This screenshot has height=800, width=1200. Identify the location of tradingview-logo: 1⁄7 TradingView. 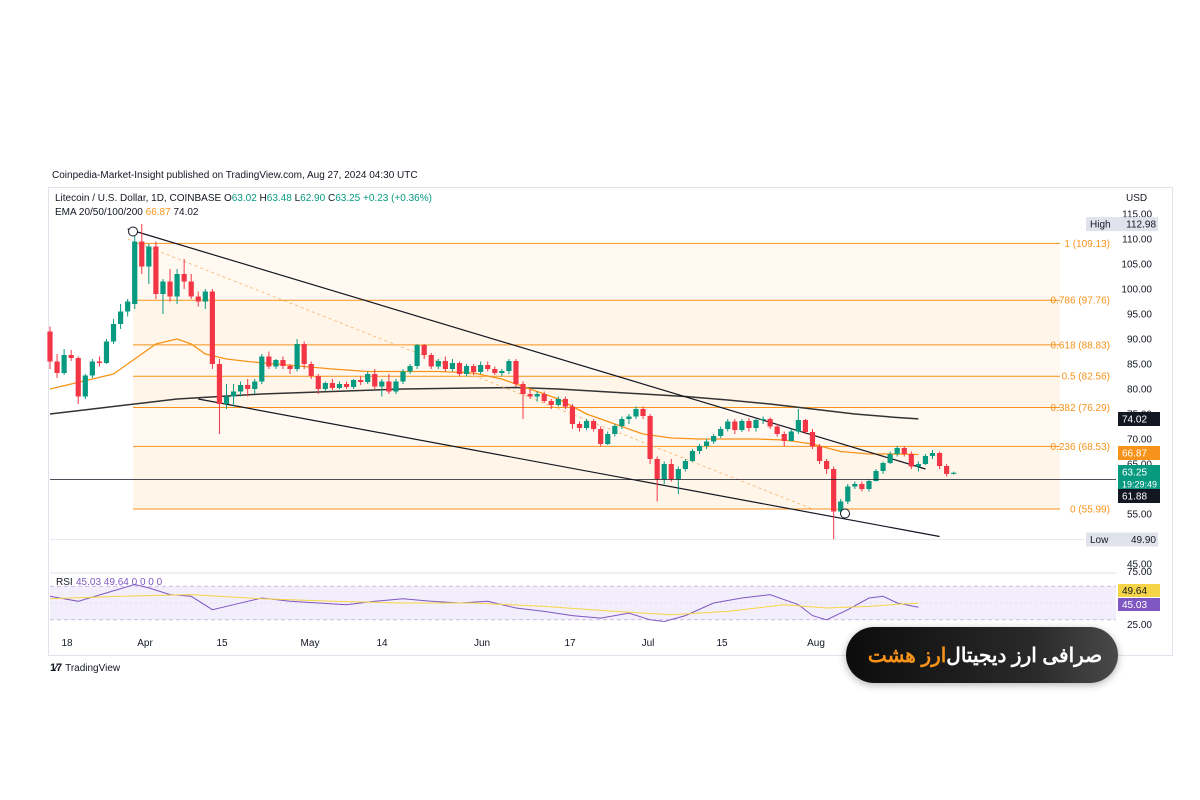
(85, 668).